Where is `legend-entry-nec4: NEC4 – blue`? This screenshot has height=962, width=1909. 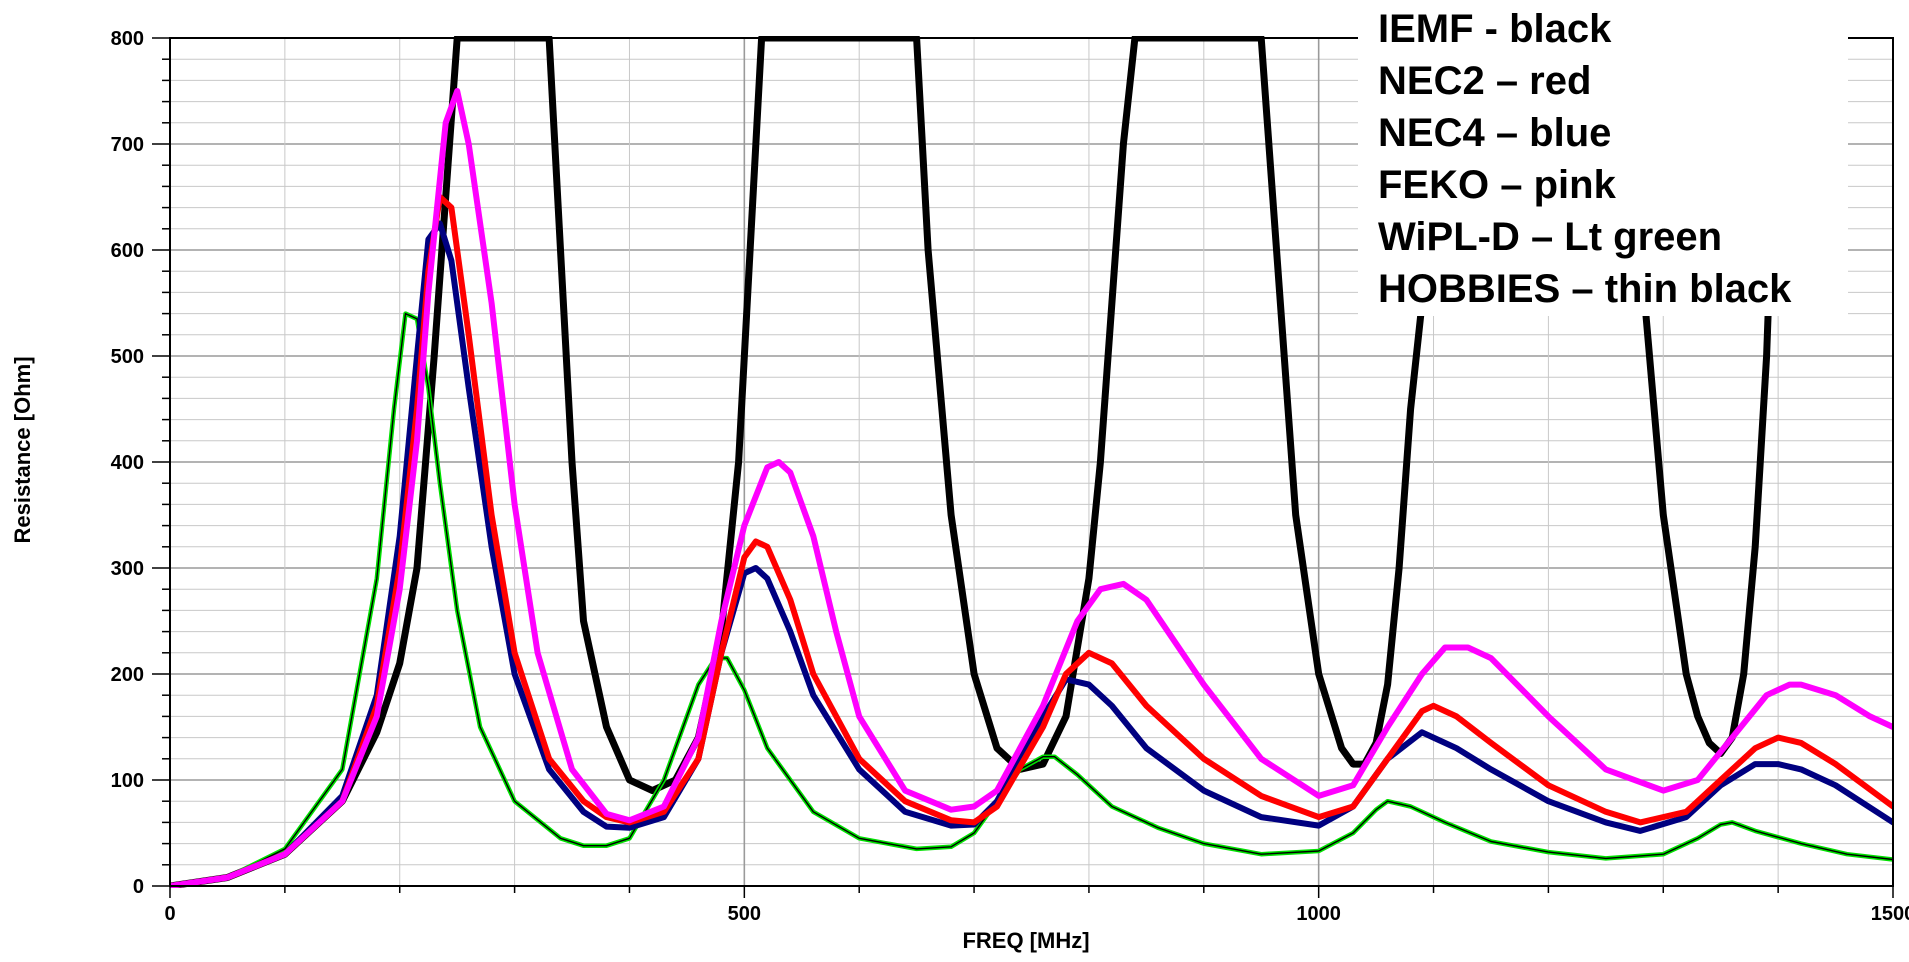
legend-entry-nec4: NEC4 – blue is located at coordinates (1494, 133).